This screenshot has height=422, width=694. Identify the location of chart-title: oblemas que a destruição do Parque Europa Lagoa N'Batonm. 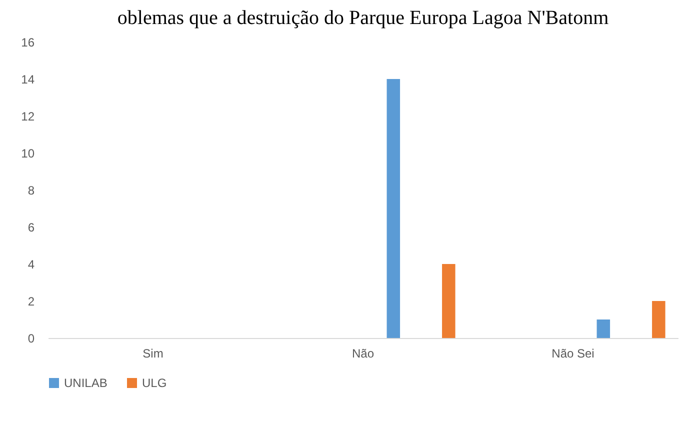
(363, 18).